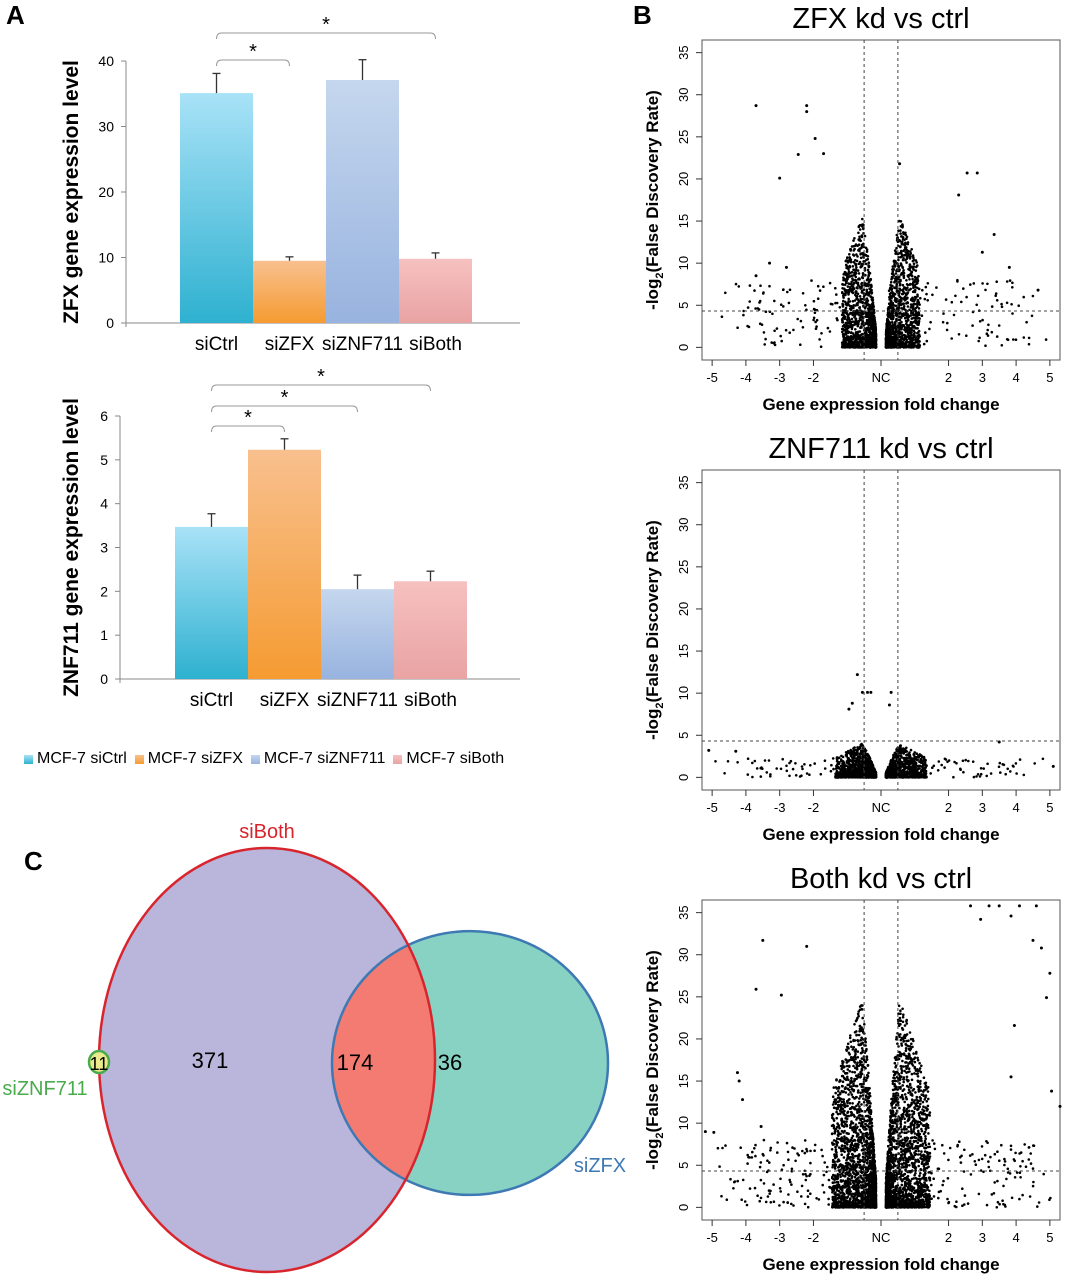  Describe the element at coordinates (683, 735) in the screenshot. I see `y-tick-label: 5` at that location.